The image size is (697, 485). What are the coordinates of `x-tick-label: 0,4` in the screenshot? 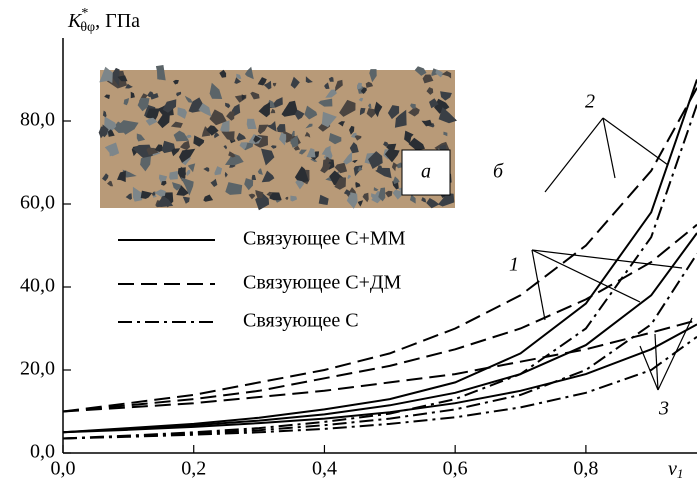 It's located at (324, 469).